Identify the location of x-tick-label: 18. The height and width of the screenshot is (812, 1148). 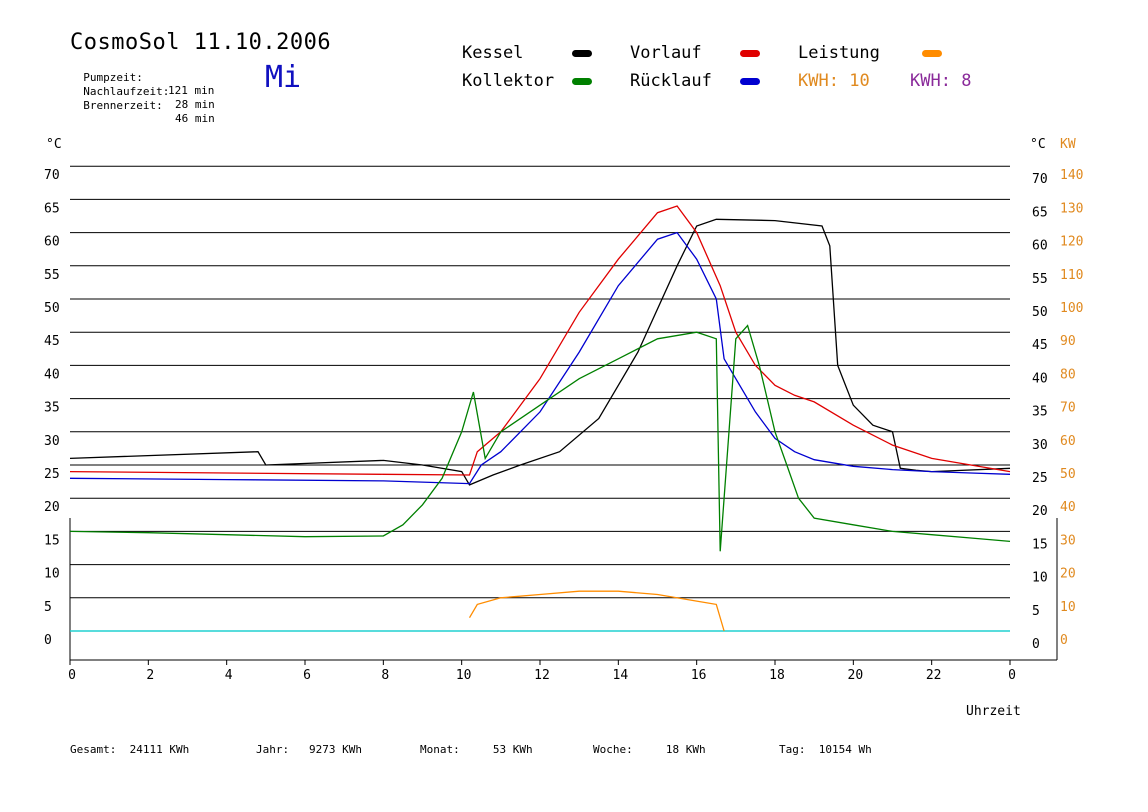
(777, 675).